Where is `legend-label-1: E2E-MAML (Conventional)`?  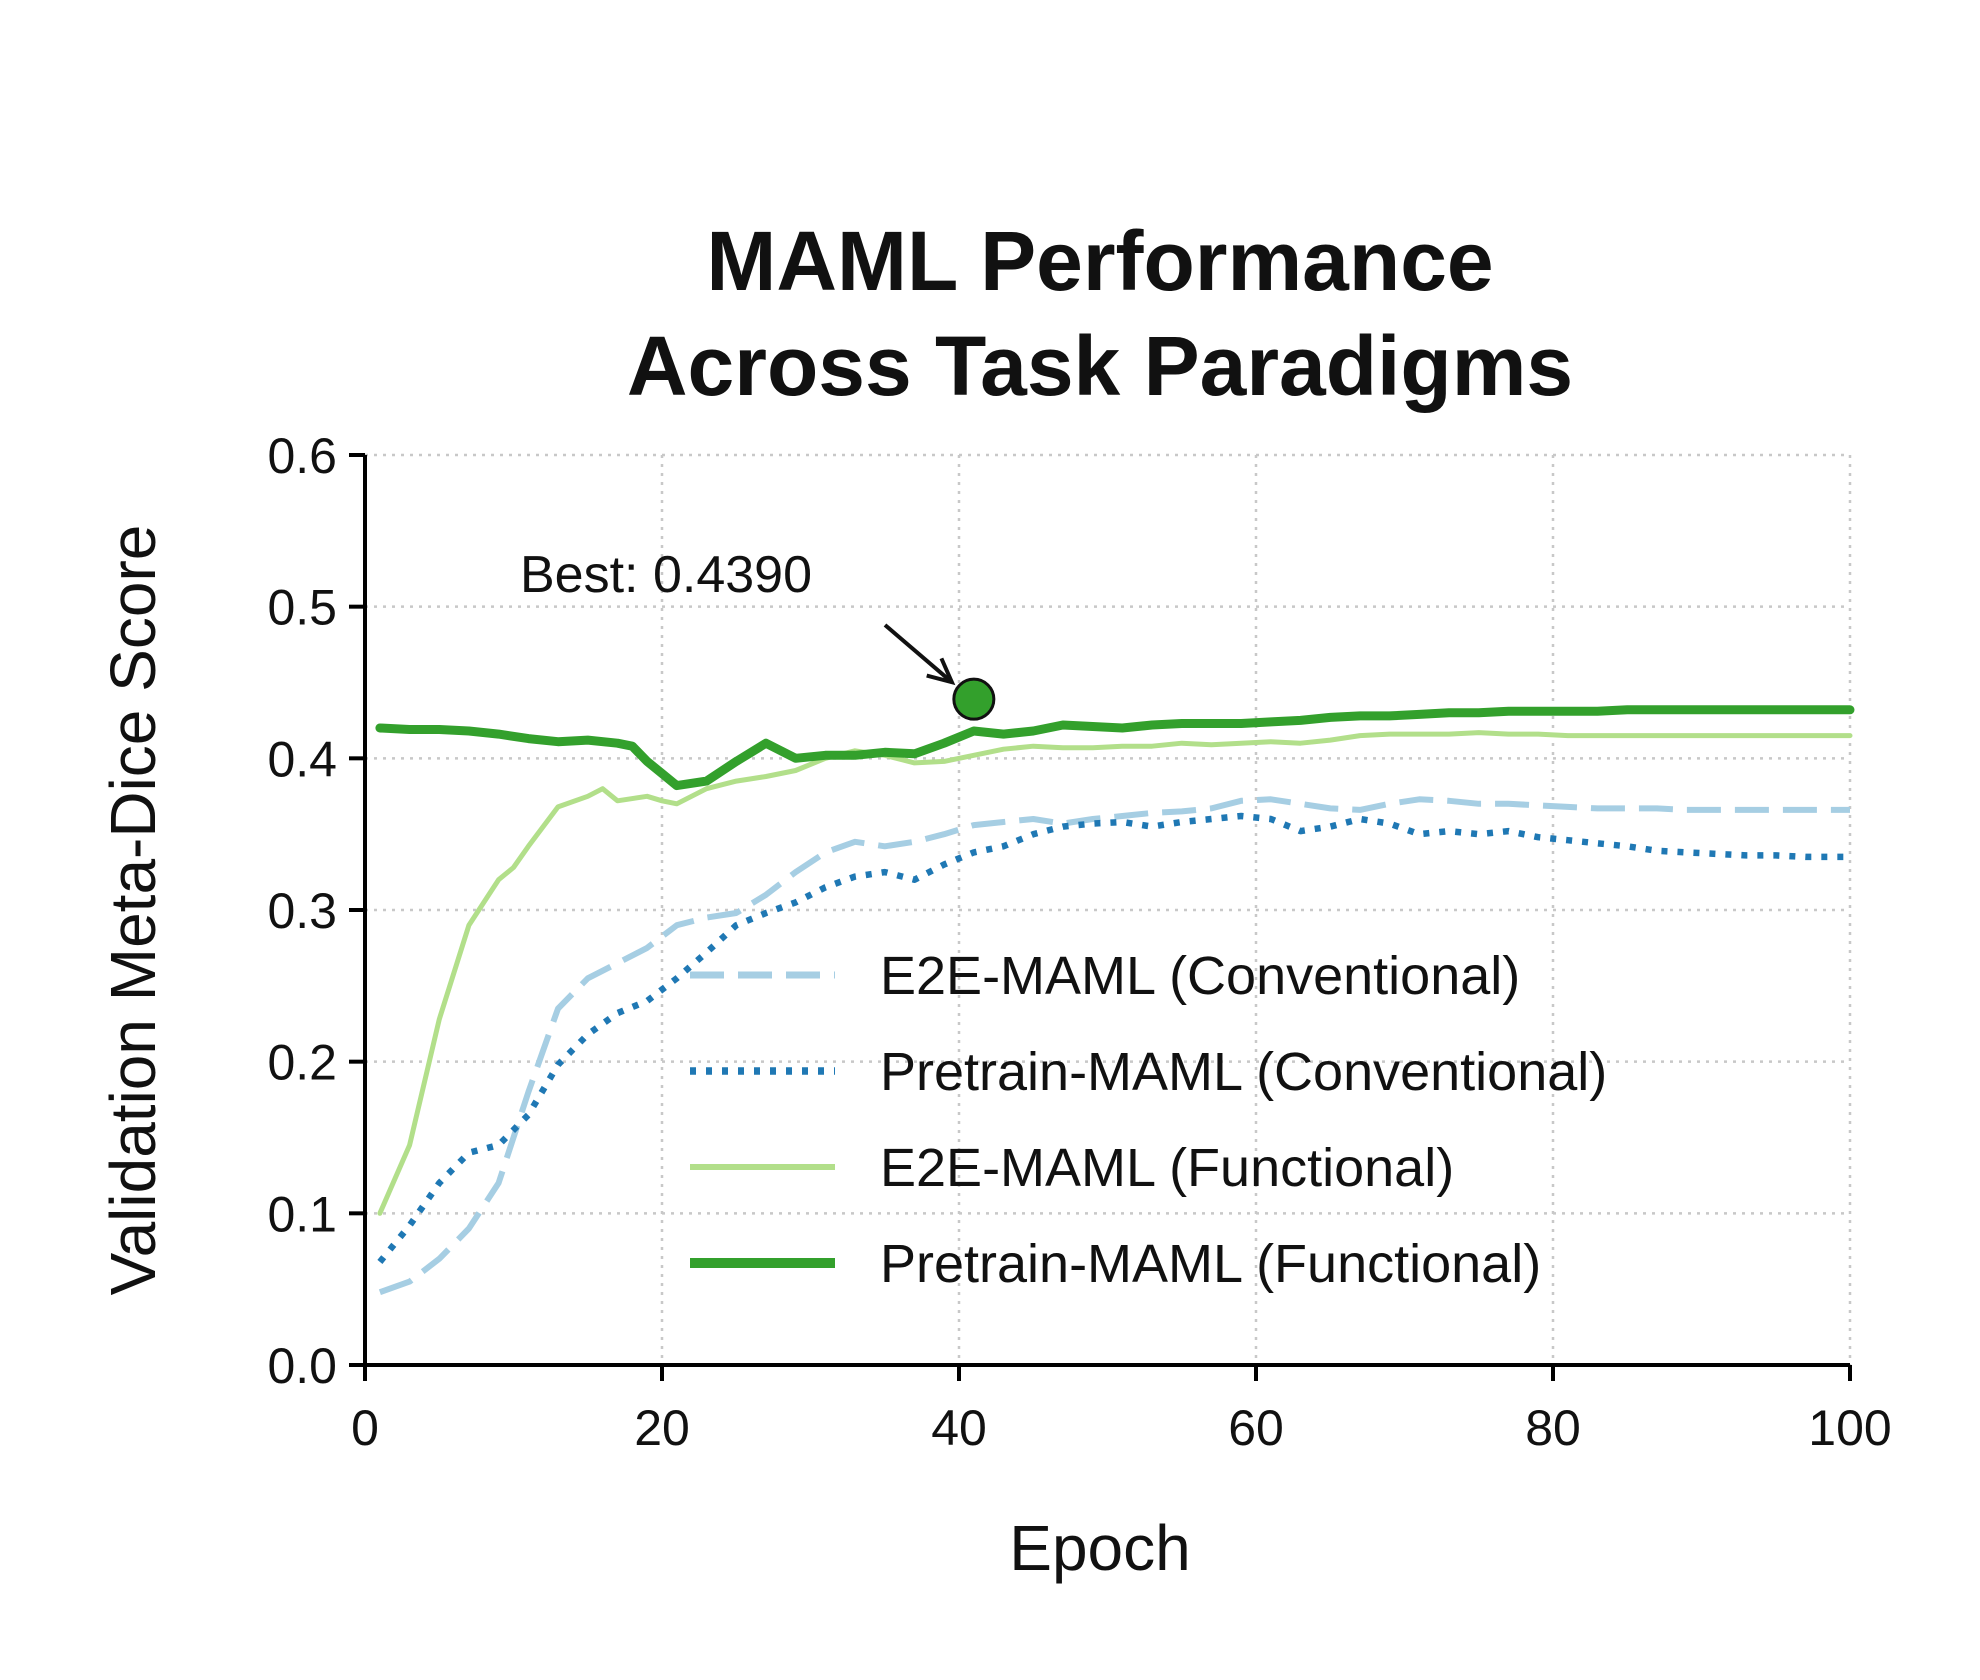
legend-label-1: E2E-MAML (Conventional) is located at coordinates (1200, 976).